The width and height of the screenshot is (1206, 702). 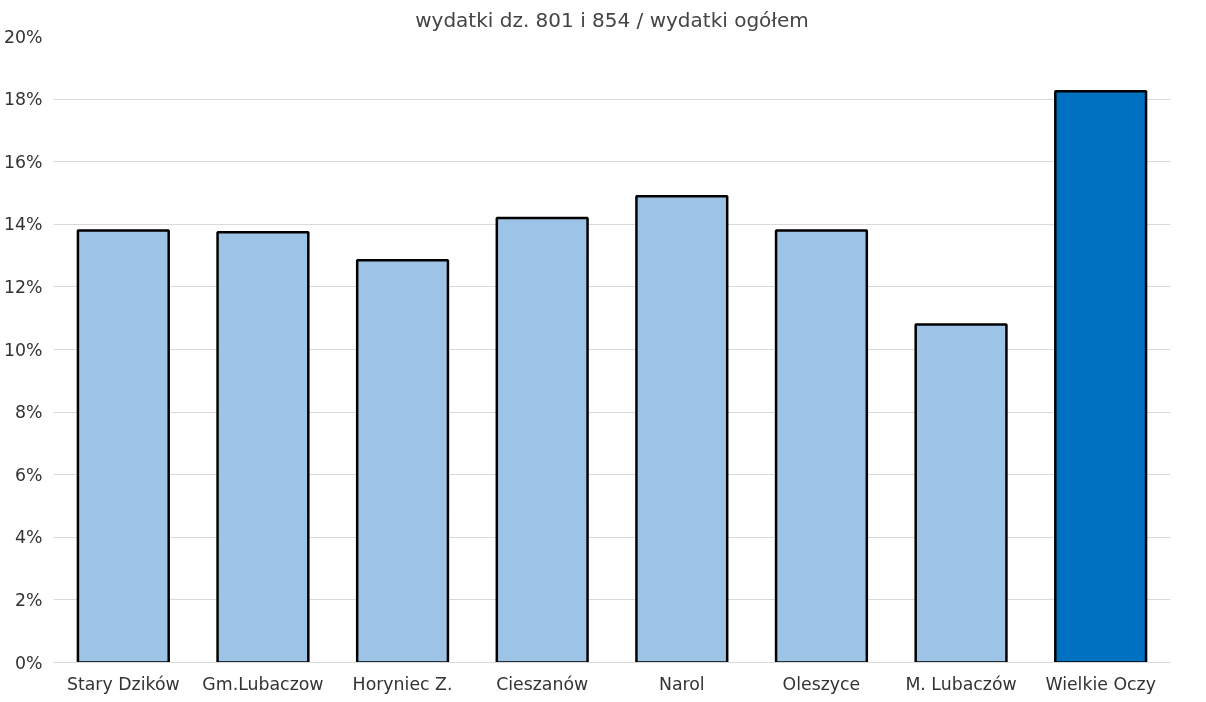 What do you see at coordinates (1100, 683) in the screenshot?
I see `x-tick-label: Wielkie Oczy` at bounding box center [1100, 683].